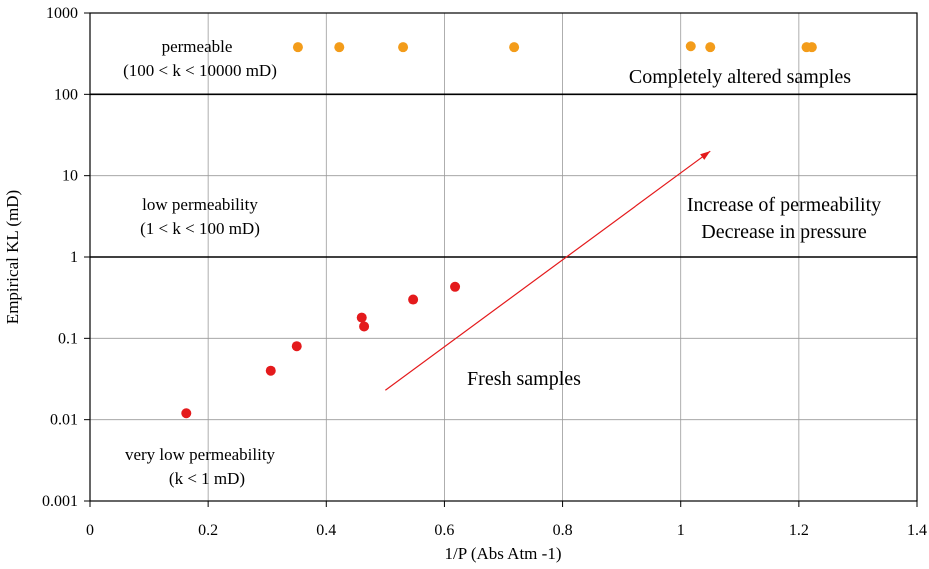  I want to click on x-tick-label: 1.2, so click(799, 530).